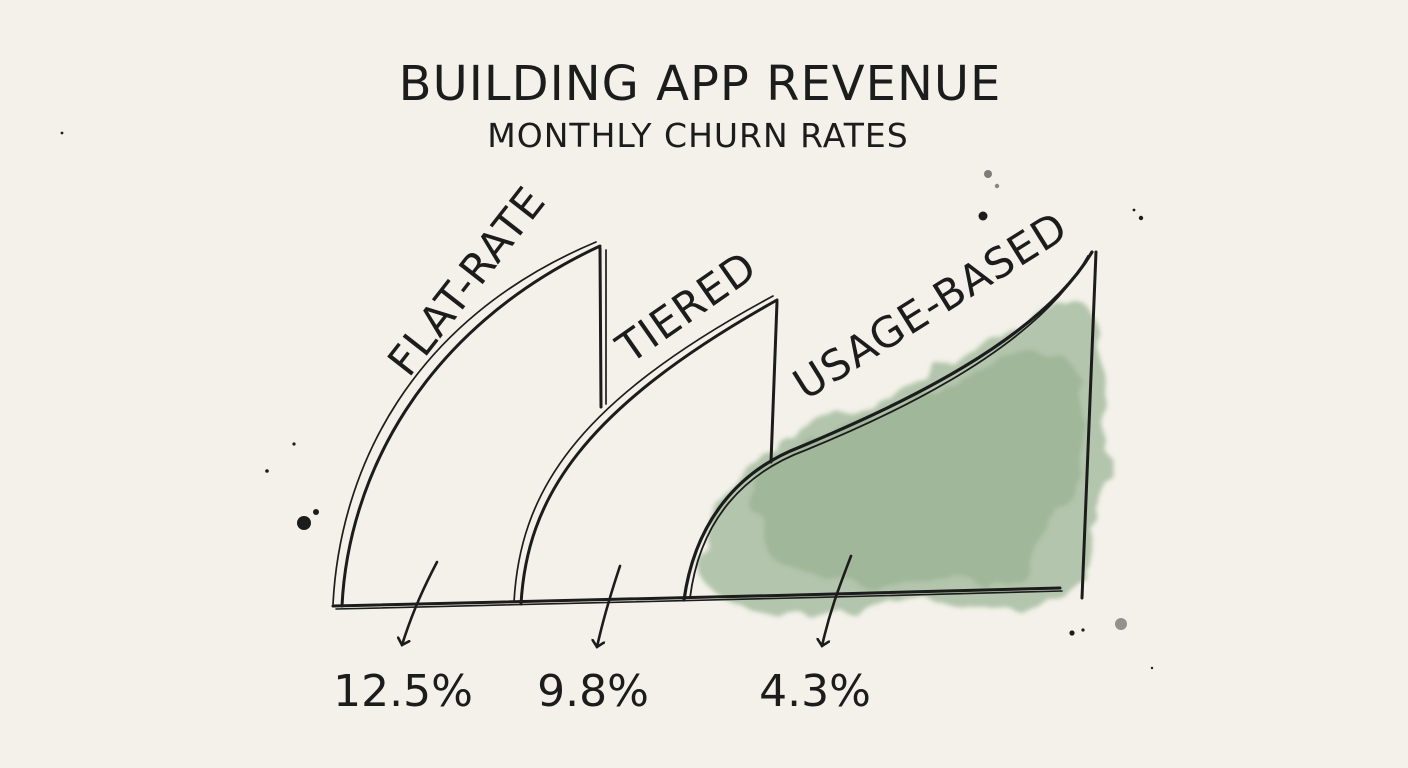  What do you see at coordinates (837, 600) in the screenshot?
I see `value-arrow-usage-based` at bounding box center [837, 600].